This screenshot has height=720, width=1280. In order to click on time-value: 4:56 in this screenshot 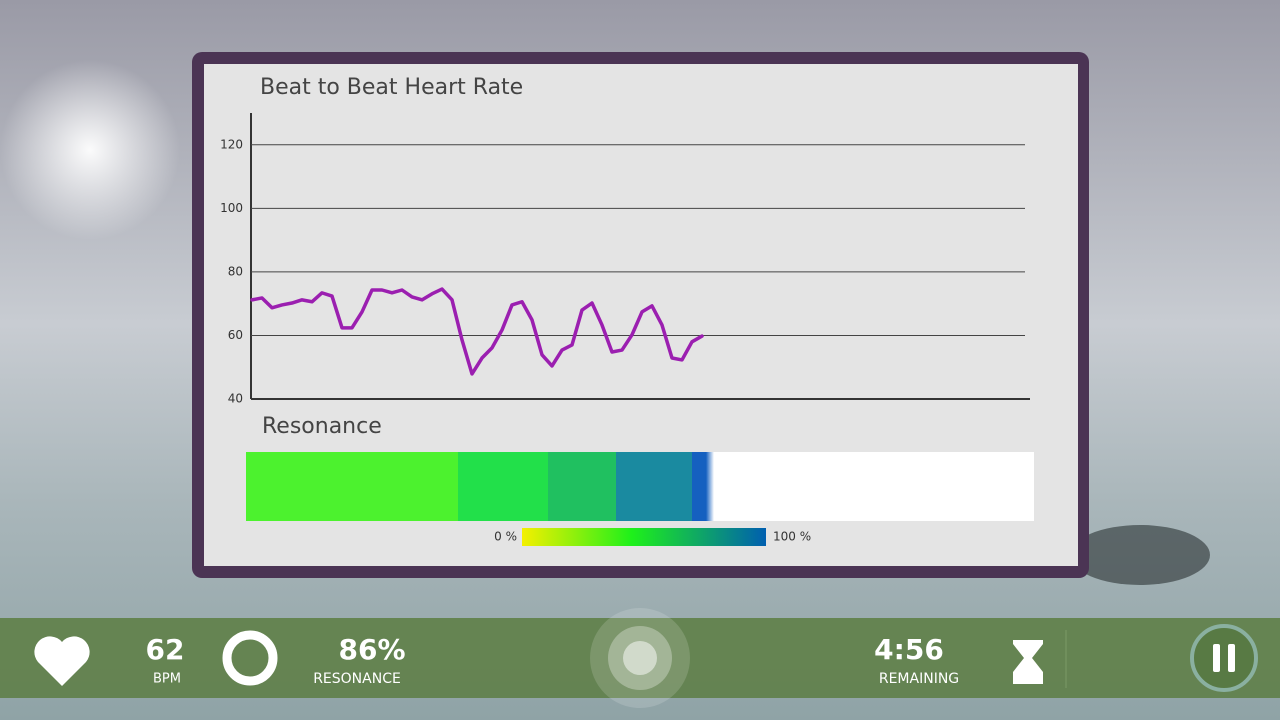, I will do `click(909, 649)`.